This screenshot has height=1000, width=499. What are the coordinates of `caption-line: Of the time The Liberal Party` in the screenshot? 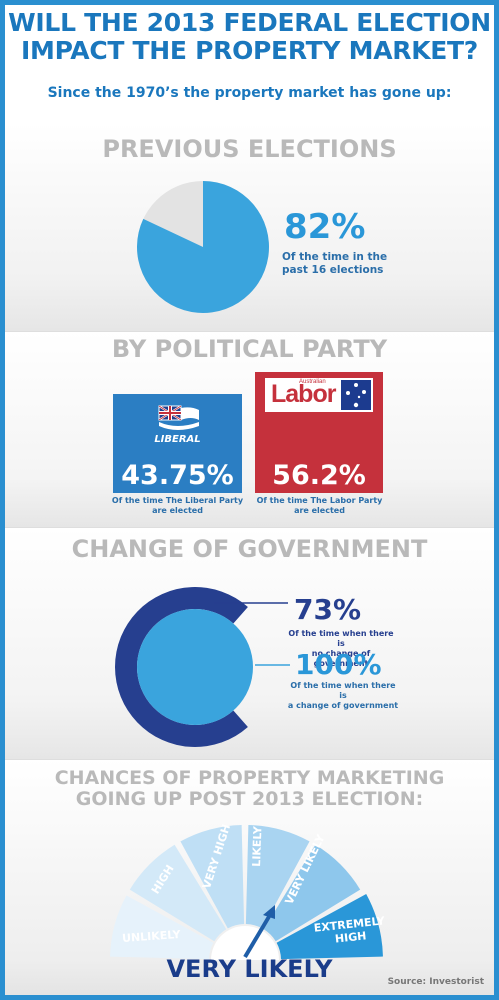 It's located at (177, 500).